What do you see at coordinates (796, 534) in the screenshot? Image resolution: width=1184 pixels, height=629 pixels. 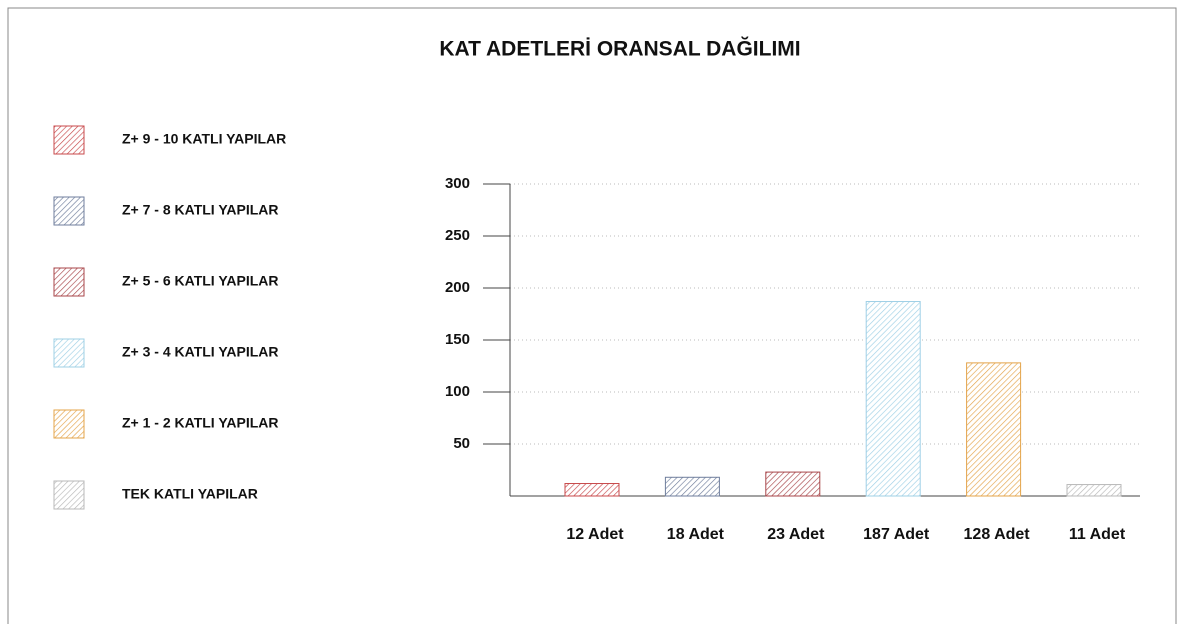 I see `value-label: 23 Adet` at bounding box center [796, 534].